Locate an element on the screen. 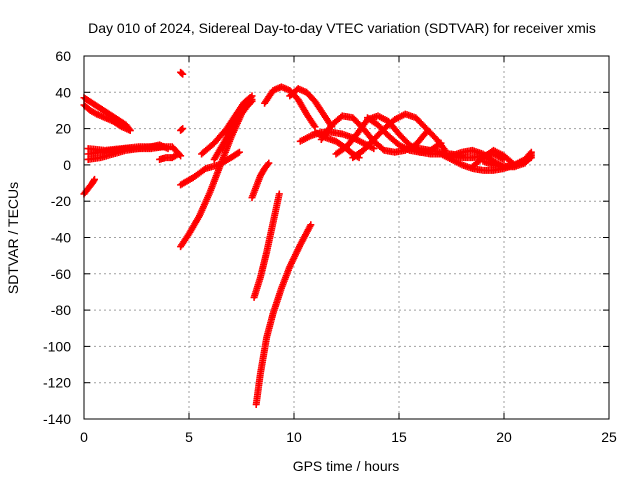  y-tick-label: 20 is located at coordinates (63, 129).